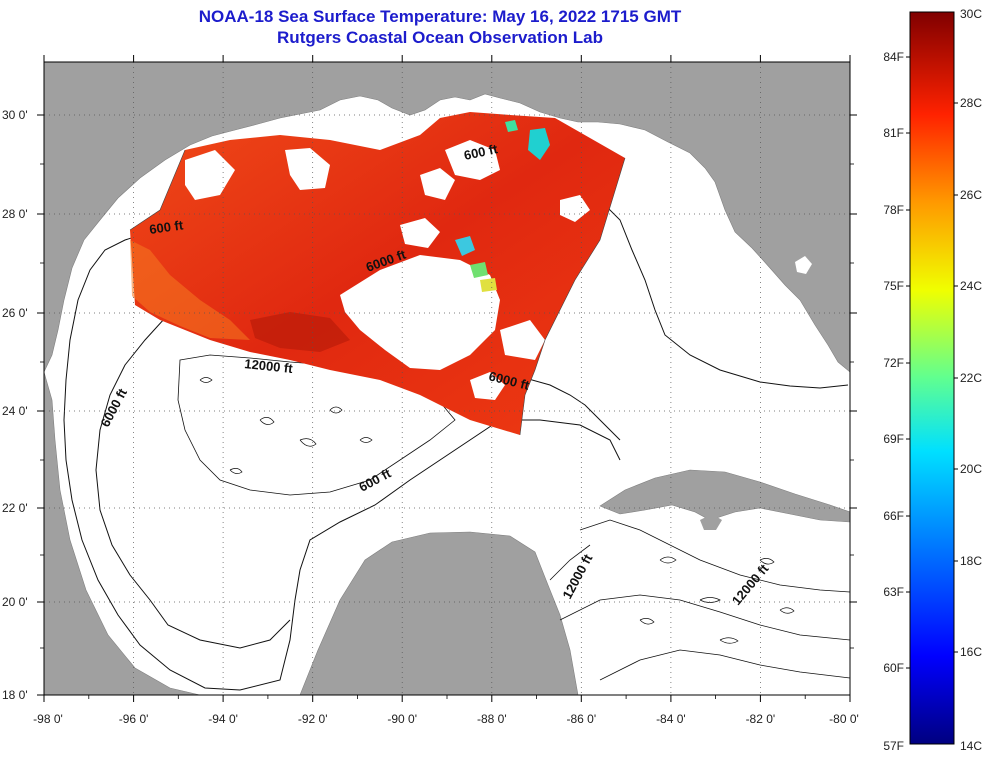 The width and height of the screenshot is (992, 761). What do you see at coordinates (971, 561) in the screenshot?
I see `colorbar-c-18: 18C` at bounding box center [971, 561].